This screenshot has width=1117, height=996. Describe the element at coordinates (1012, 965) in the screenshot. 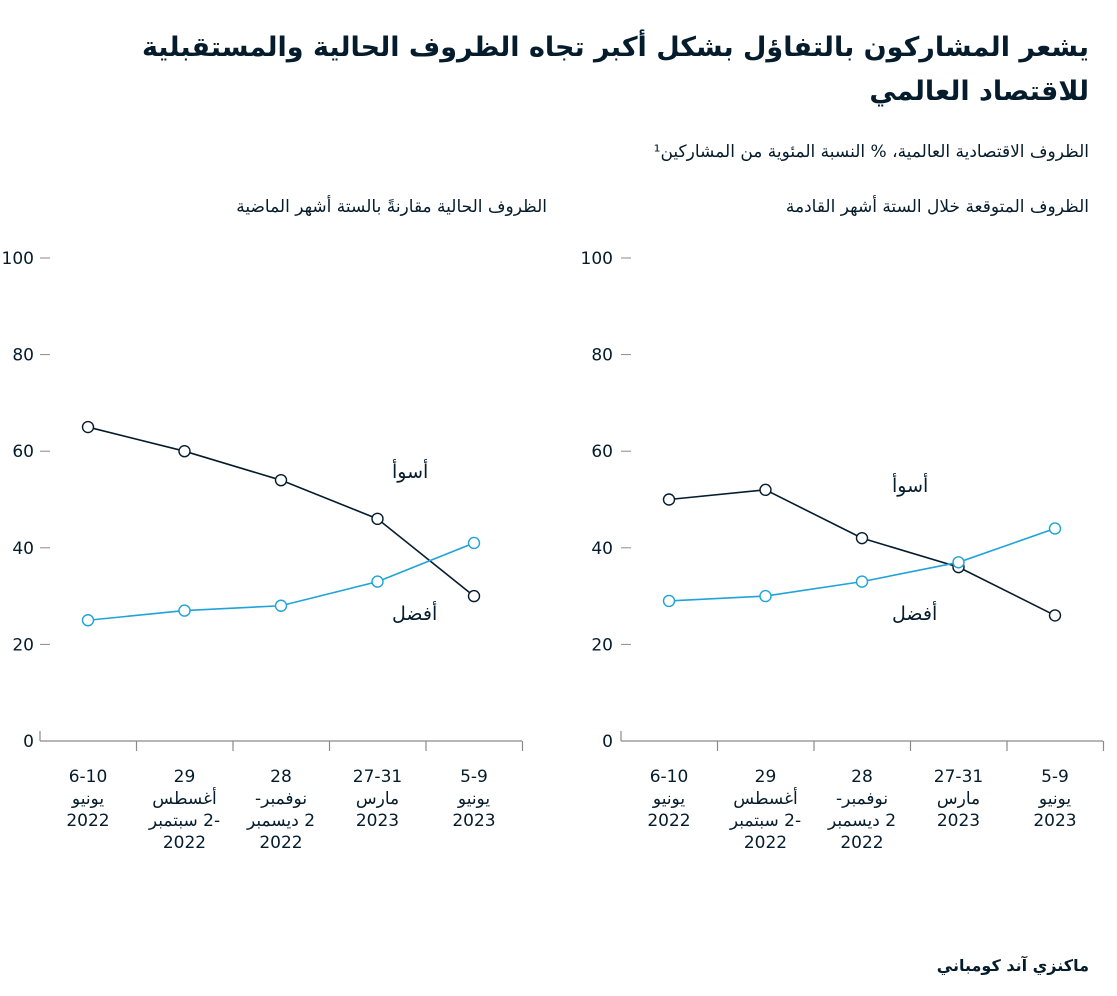

I see `brand-footer: ماكنزي آند كومباني` at that location.